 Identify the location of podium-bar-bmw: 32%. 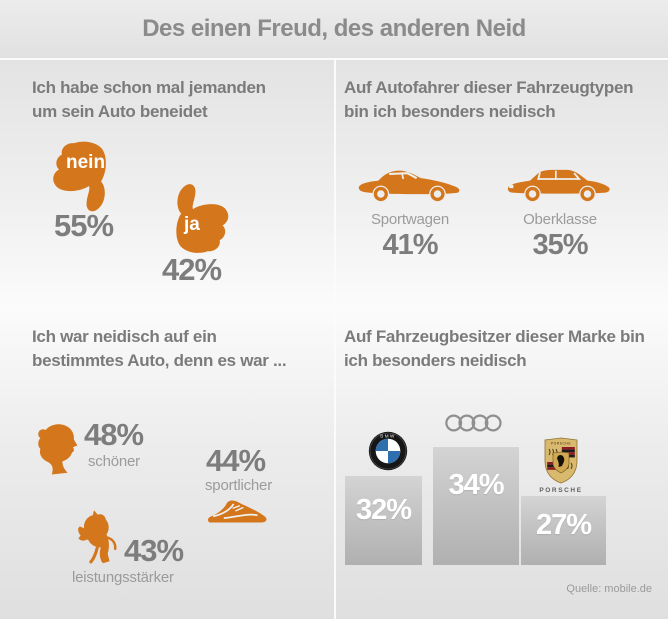
(383, 520).